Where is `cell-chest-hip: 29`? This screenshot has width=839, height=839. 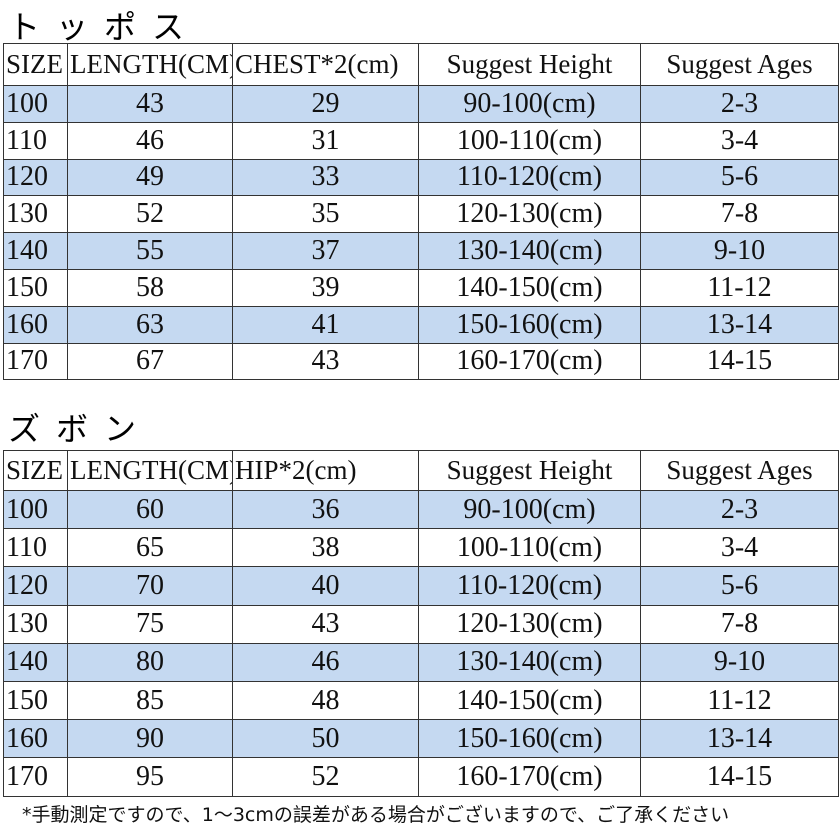
cell-chest-hip: 29 is located at coordinates (325, 104).